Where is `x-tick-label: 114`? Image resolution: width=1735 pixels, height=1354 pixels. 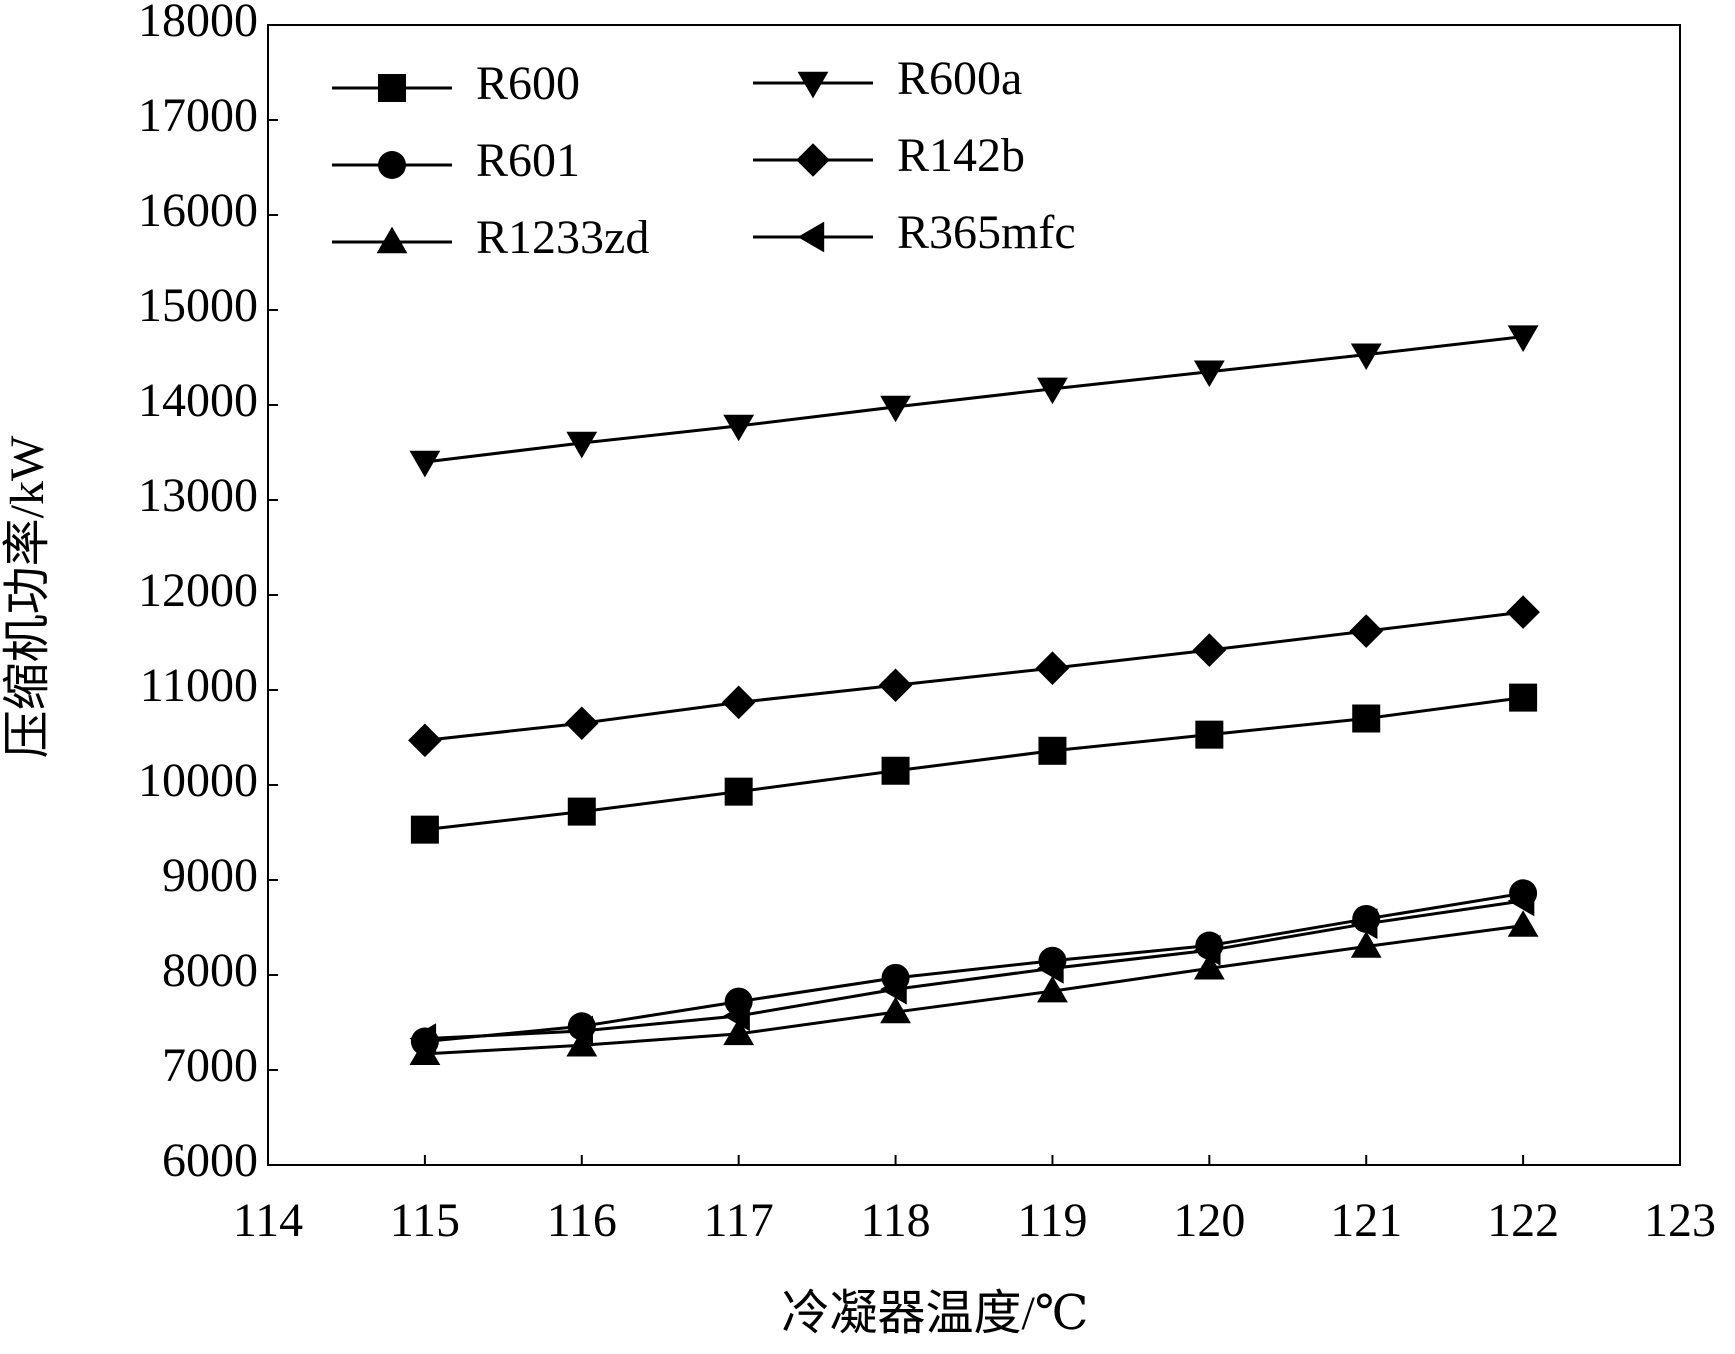 x-tick-label: 114 is located at coordinates (268, 1220).